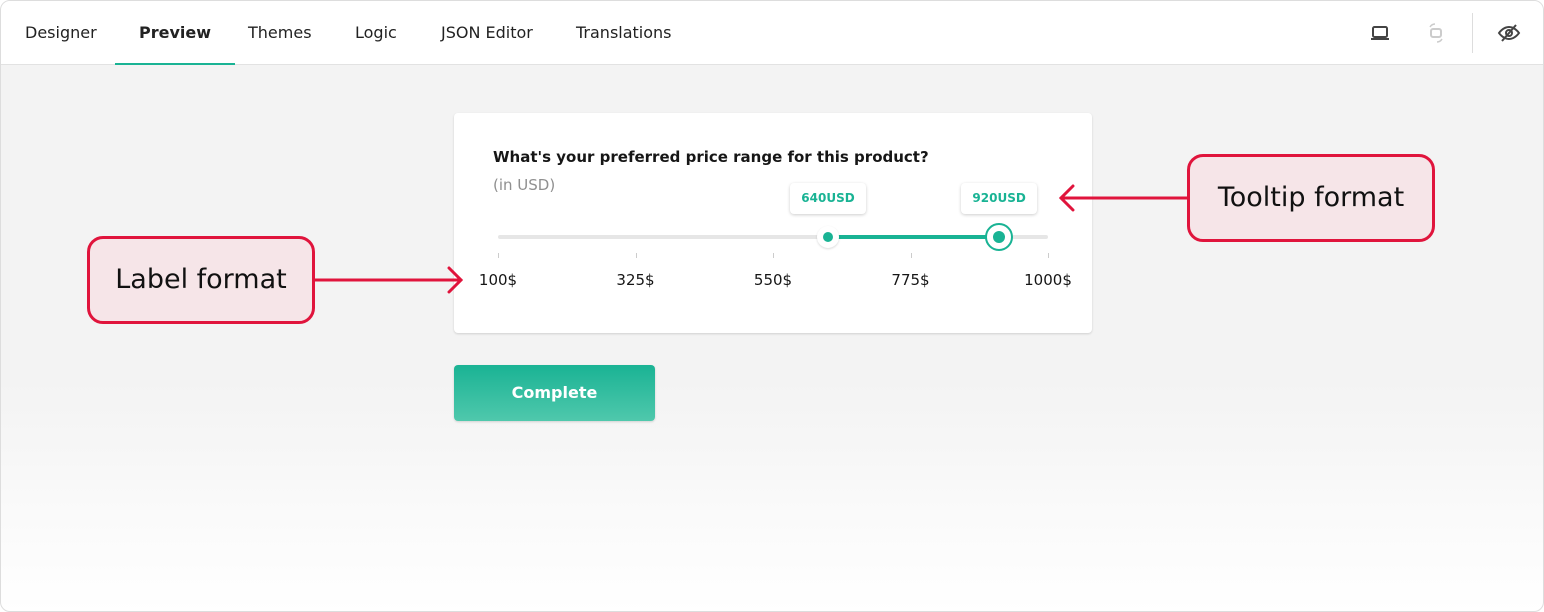 Image resolution: width=1544 pixels, height=612 pixels. What do you see at coordinates (498, 280) in the screenshot?
I see `slider-label: 100$` at bounding box center [498, 280].